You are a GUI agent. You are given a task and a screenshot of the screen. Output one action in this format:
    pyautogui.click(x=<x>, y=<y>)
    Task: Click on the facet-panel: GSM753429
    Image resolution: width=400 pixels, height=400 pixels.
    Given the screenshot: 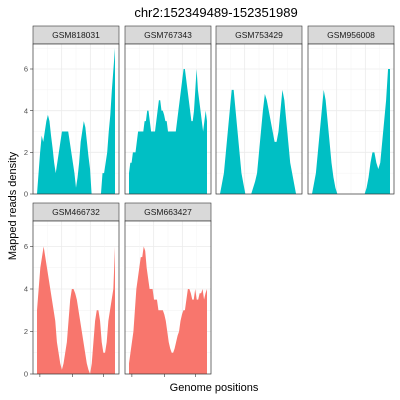 What is the action you would take?
    pyautogui.click(x=259, y=110)
    